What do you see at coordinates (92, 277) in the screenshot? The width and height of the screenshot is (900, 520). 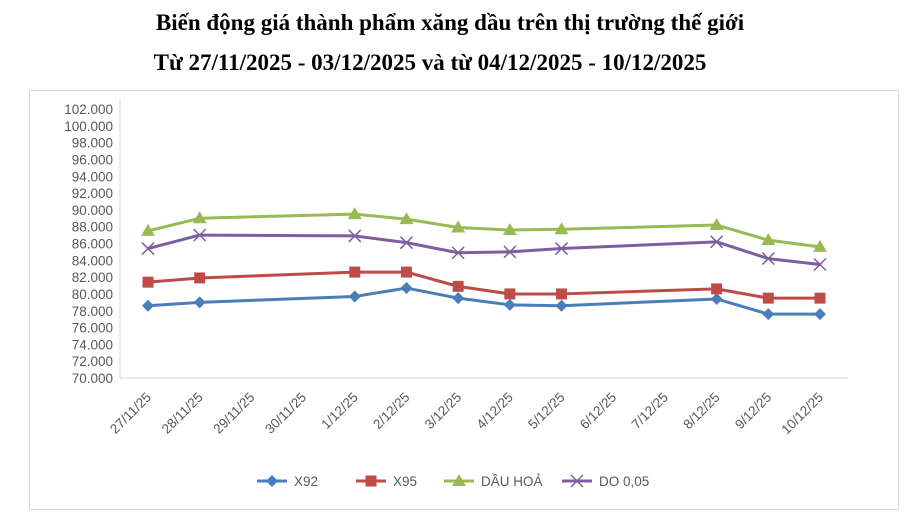 I see `y-tick-label: 82.000` at bounding box center [92, 277].